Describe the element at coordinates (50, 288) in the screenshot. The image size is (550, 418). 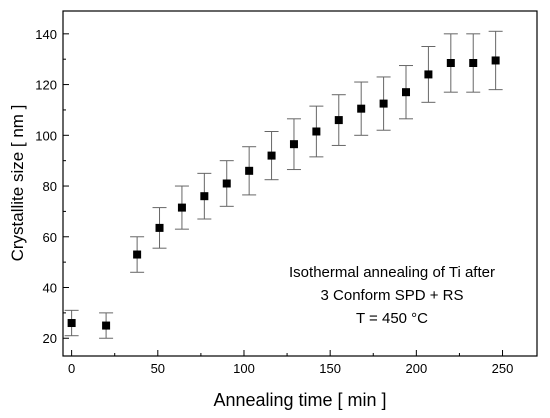
I see `y-tick-label-40: 40` at that location.